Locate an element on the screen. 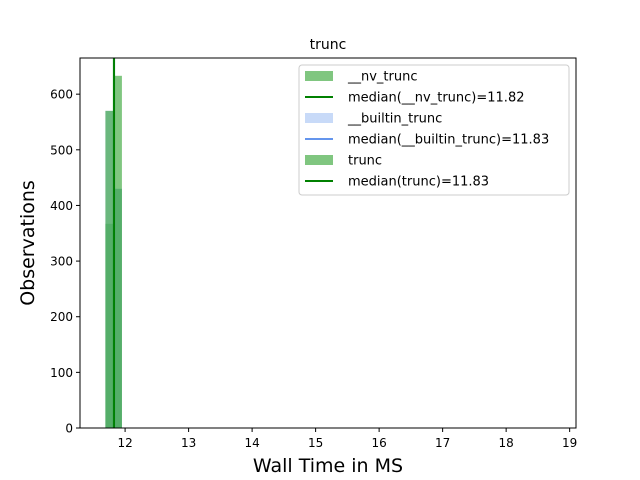 The image size is (640, 480). chart-title: trunc is located at coordinates (328, 45).